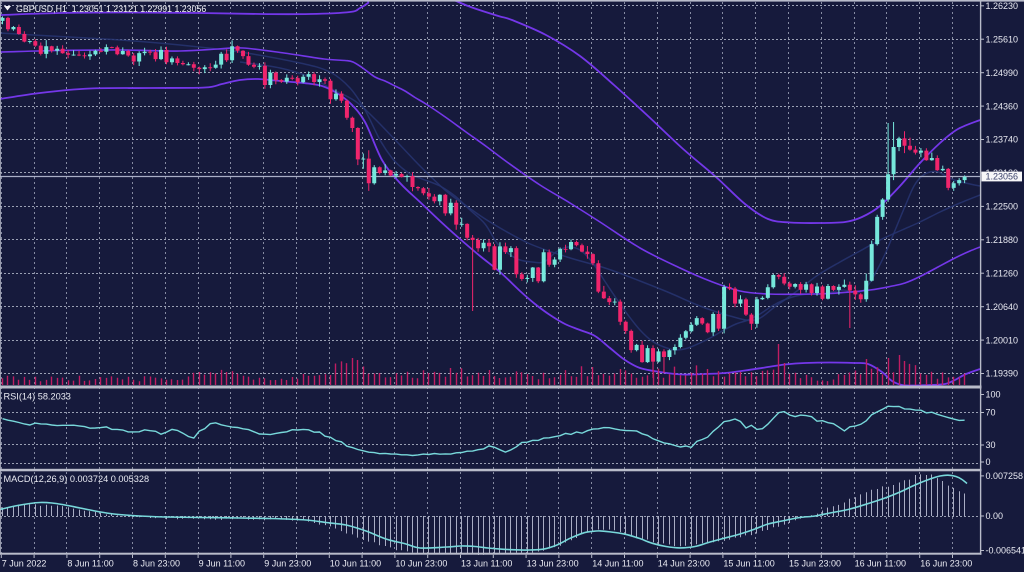 The image size is (1024, 572). Describe the element at coordinates (991, 413) in the screenshot. I see `svg-text: 70` at that location.